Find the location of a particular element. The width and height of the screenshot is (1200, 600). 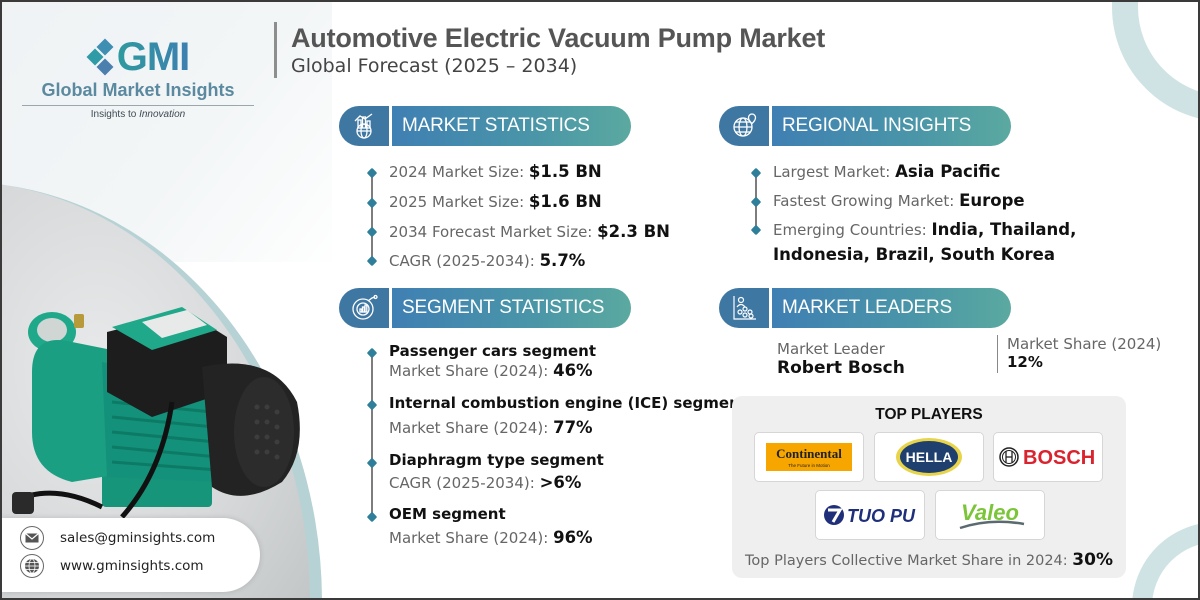

segment-statistics-header: SEGMENT STATISTICS is located at coordinates (485, 308).